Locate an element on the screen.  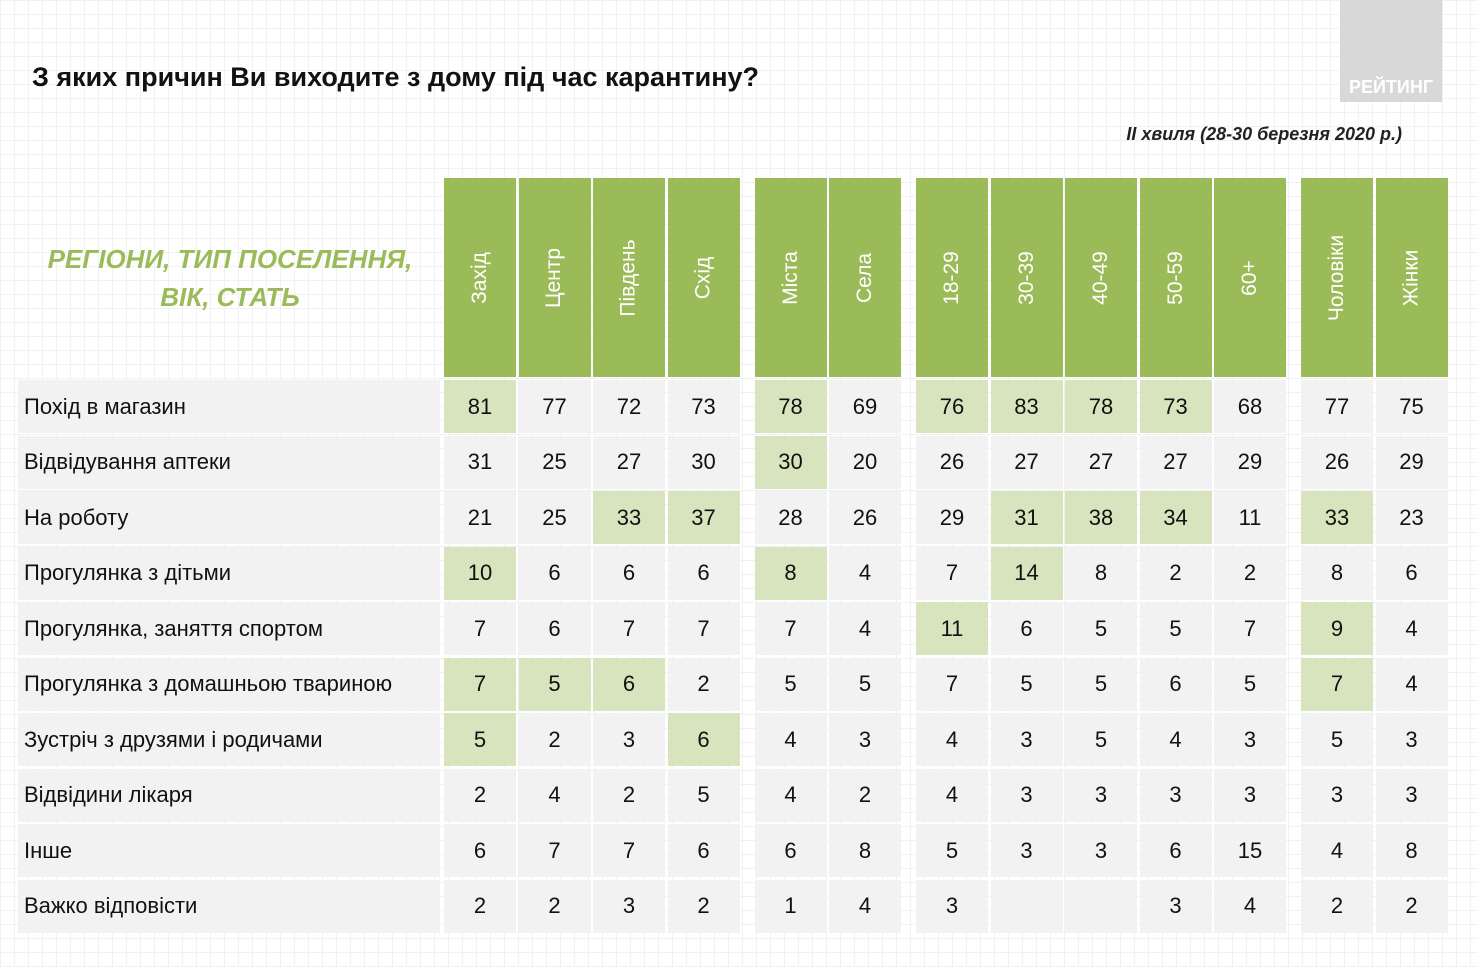
table-cell: 25 is located at coordinates (554, 462).